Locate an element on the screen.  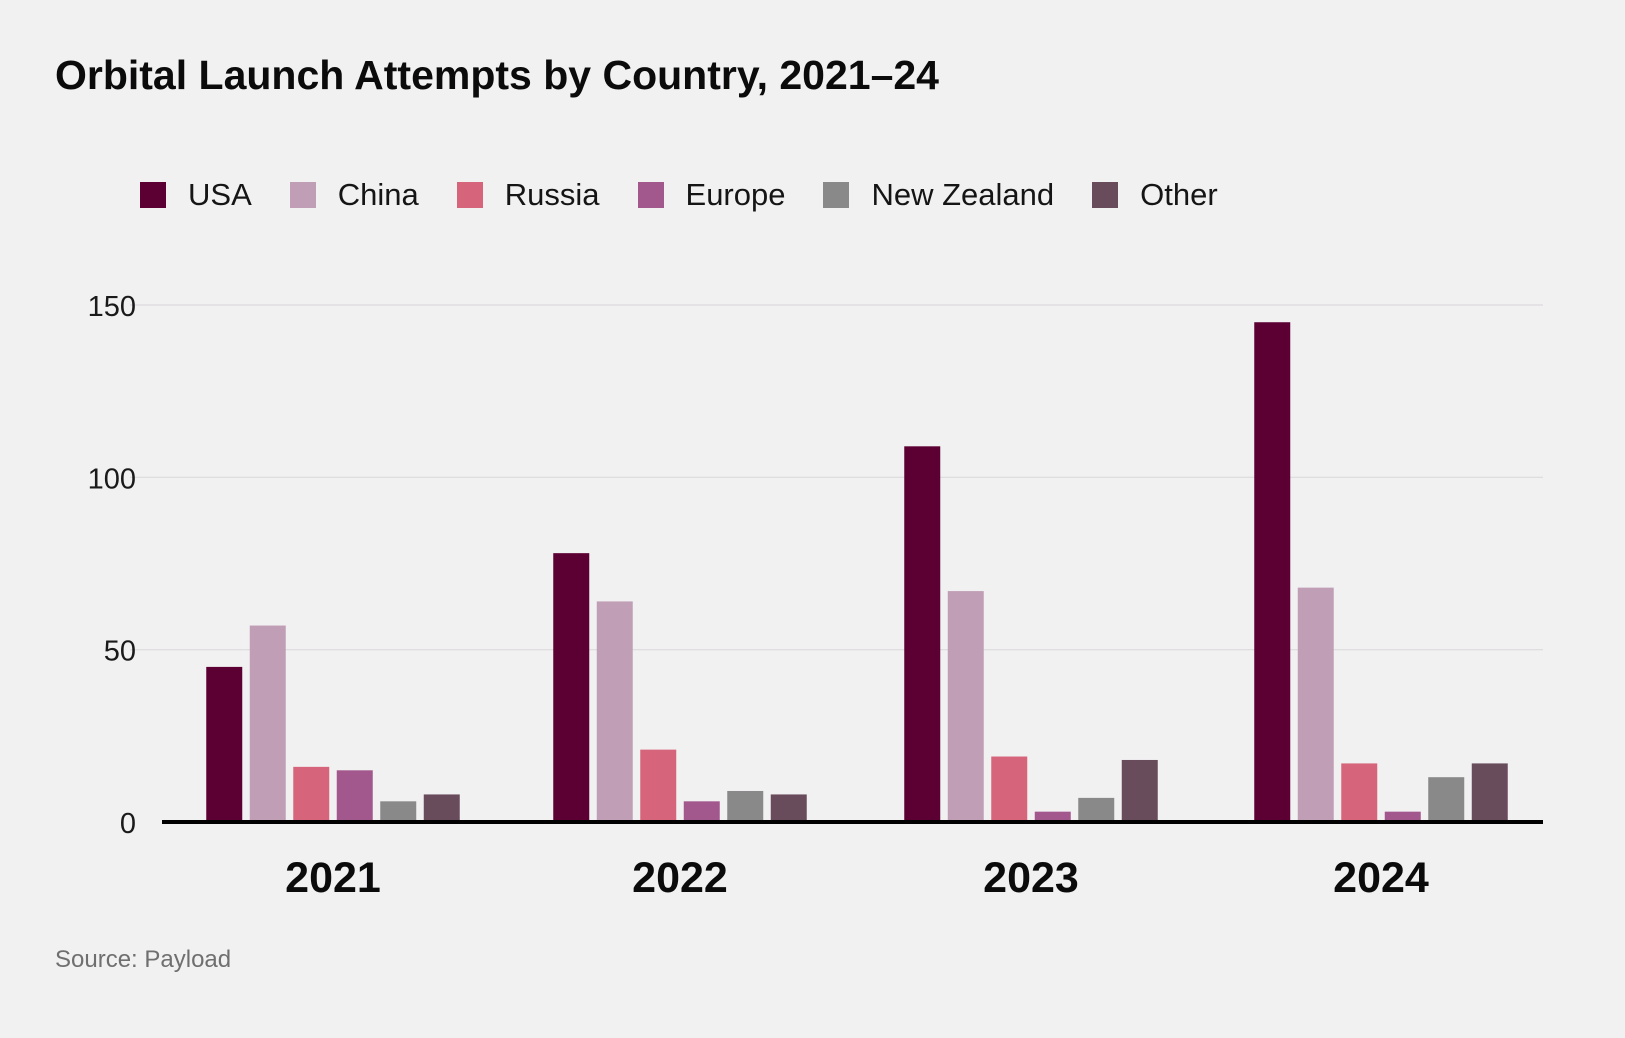
bar-usa-2022 is located at coordinates (571, 687).